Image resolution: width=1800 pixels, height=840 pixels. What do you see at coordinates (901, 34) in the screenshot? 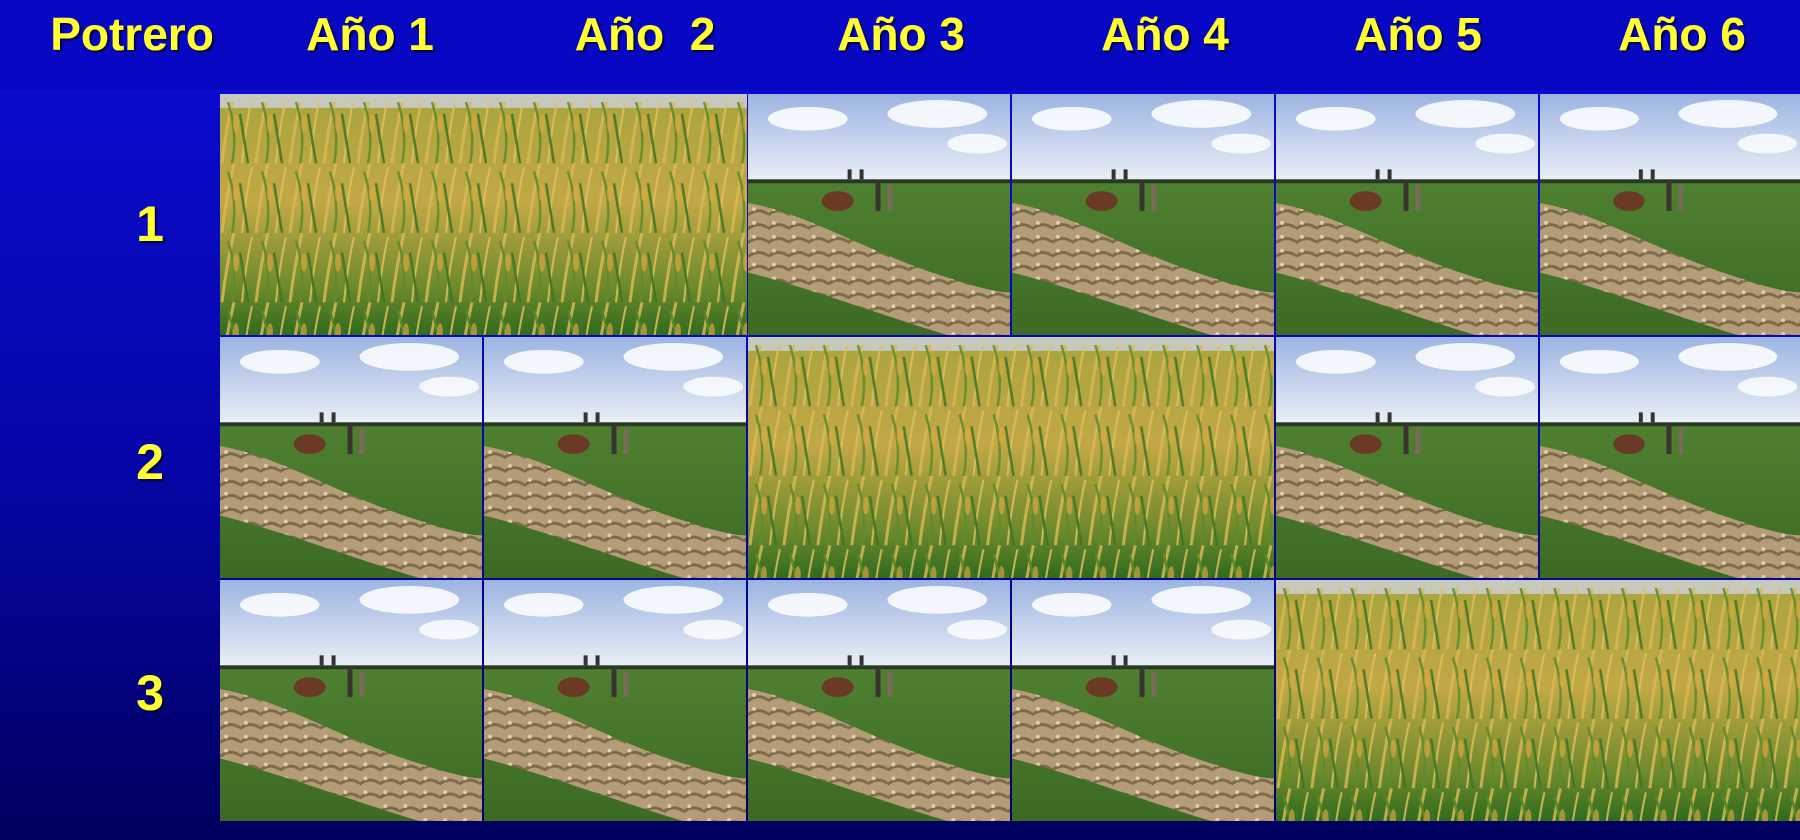
I see `year-label: Año 3` at bounding box center [901, 34].